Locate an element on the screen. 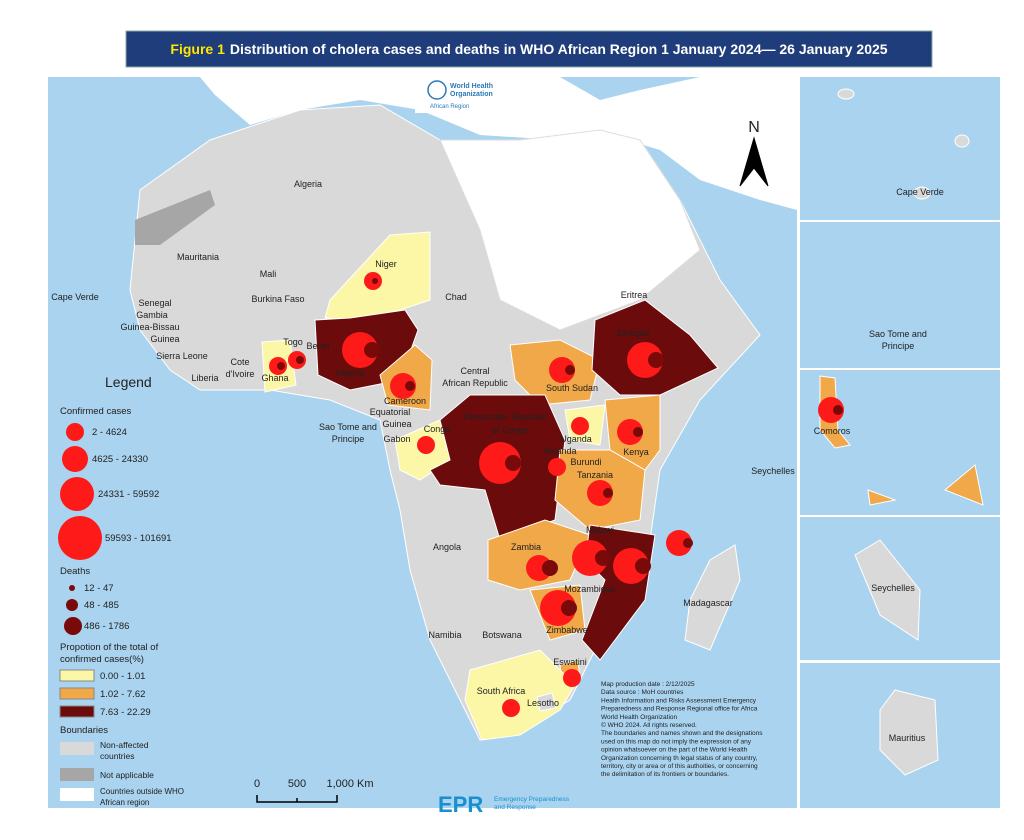 The image size is (1024, 840). country-label: Tanzania is located at coordinates (595, 475).